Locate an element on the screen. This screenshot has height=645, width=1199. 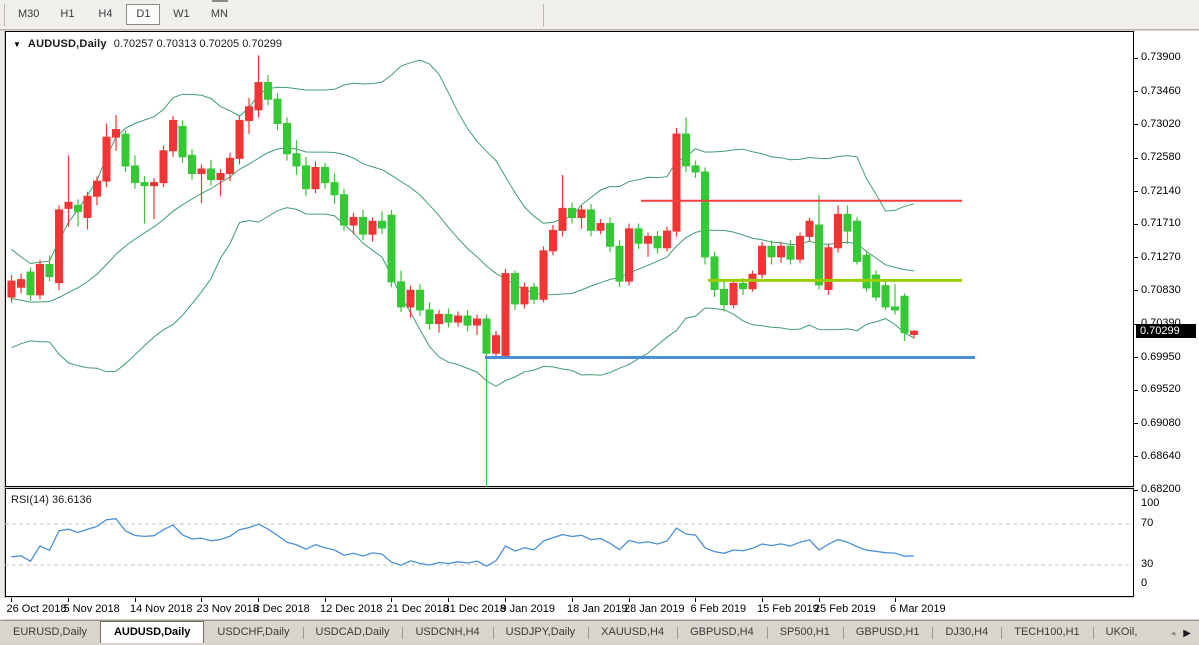
time-axis-label: 9 Jan 2019 is located at coordinates (527, 609).